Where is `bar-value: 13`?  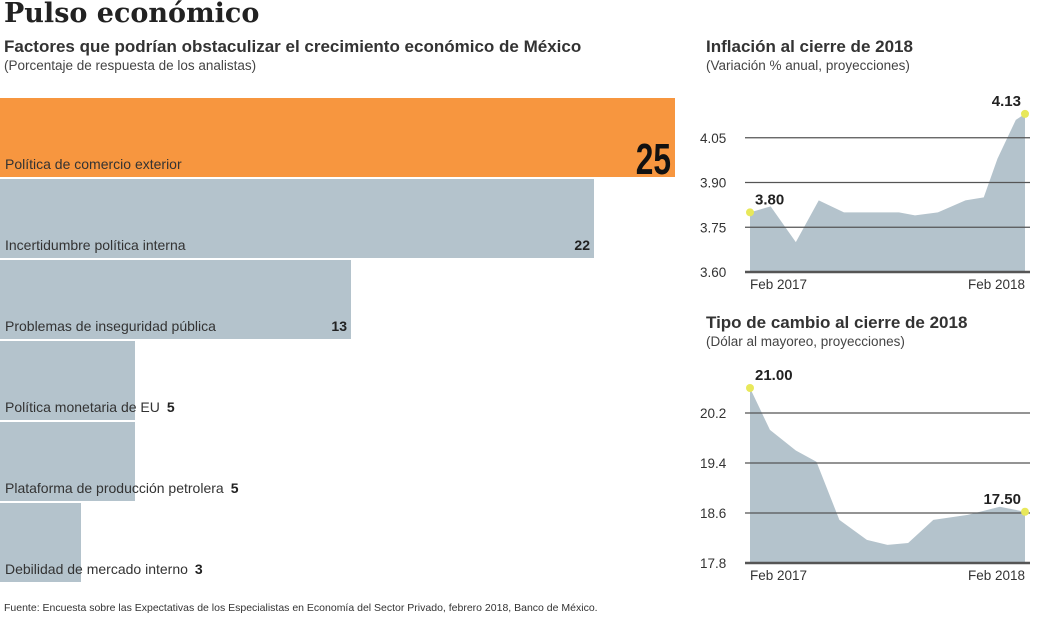
bar-value: 13 is located at coordinates (339, 326).